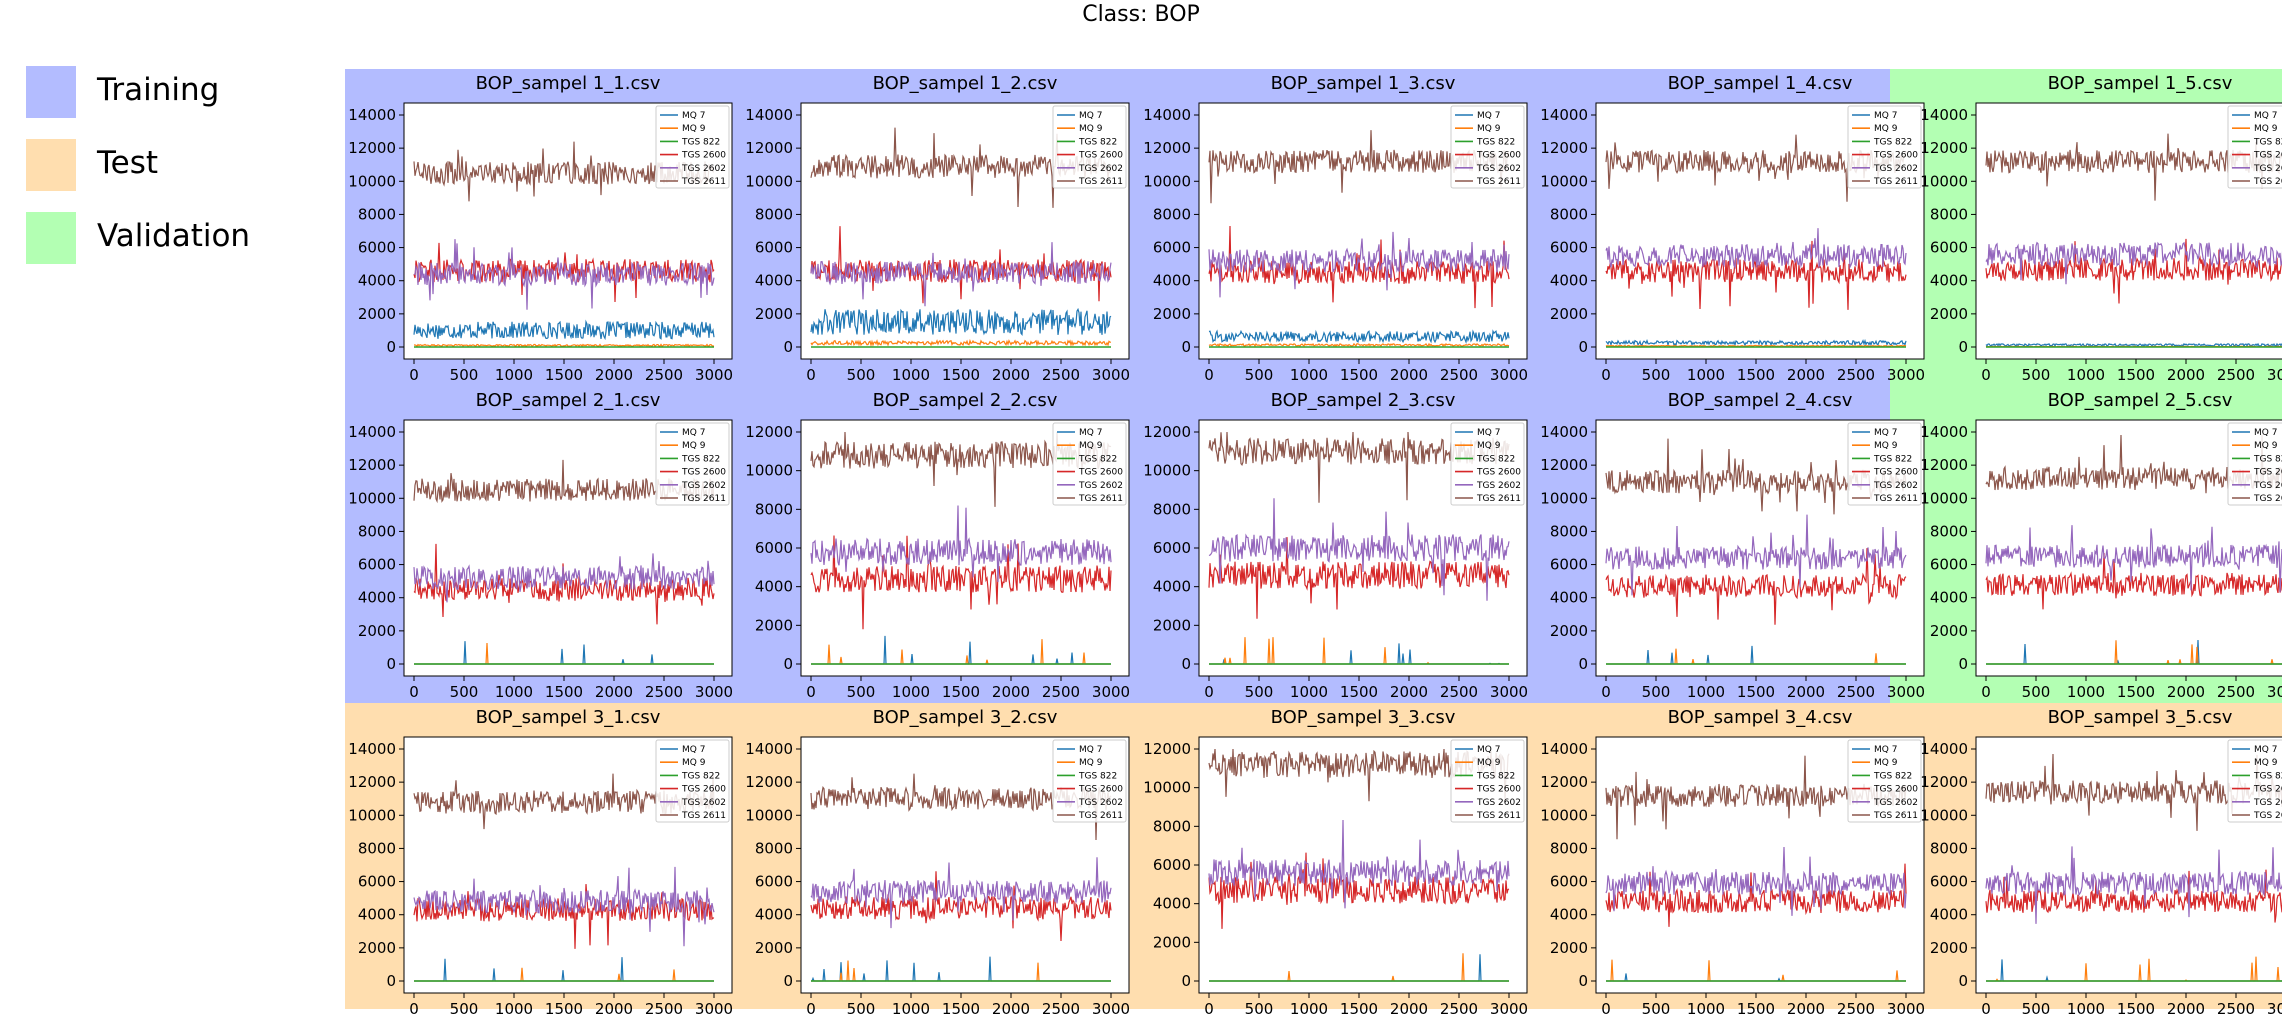  What do you see at coordinates (1111, 375) in the screenshot?
I see `x-tick-label: 3000` at bounding box center [1111, 375].